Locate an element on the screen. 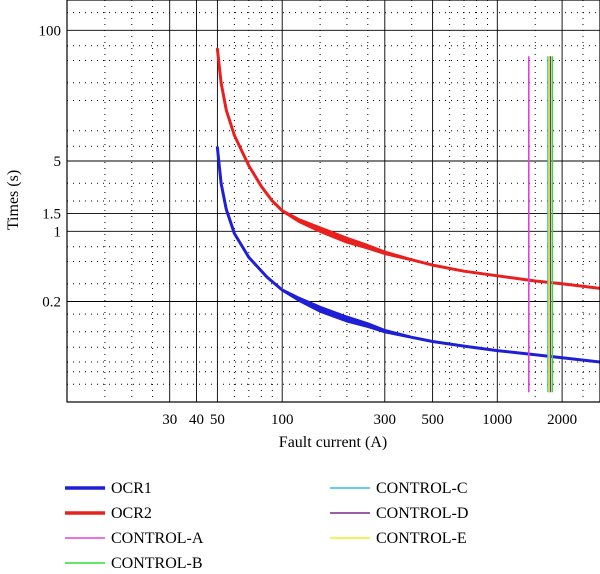  y-tick-label: 0.2 is located at coordinates (51, 303).